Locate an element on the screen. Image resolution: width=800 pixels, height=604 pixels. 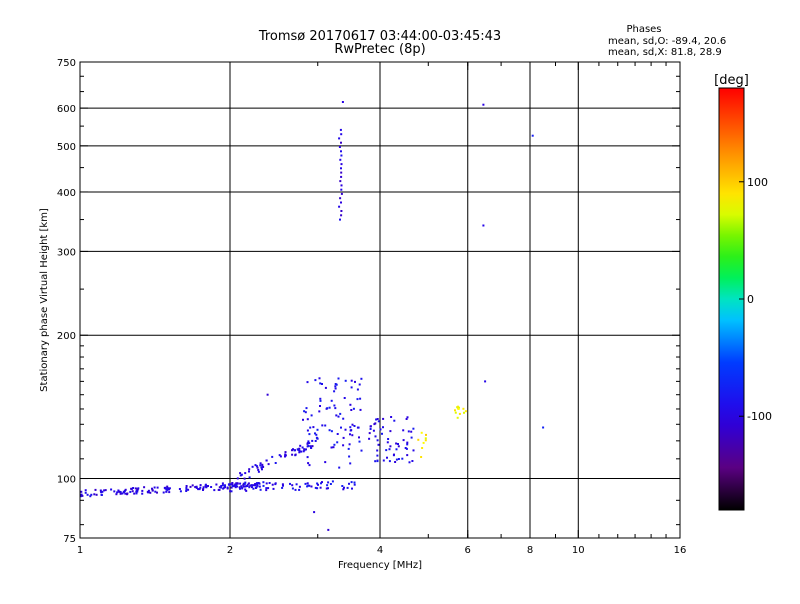
colorbar-tick-label: 100 is located at coordinates (757, 182).